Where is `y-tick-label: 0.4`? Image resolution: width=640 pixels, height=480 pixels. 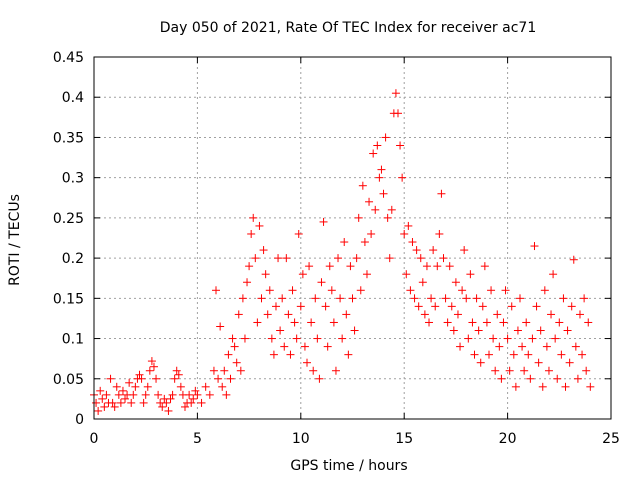
y-tick-label: 0.4 is located at coordinates (73, 98).